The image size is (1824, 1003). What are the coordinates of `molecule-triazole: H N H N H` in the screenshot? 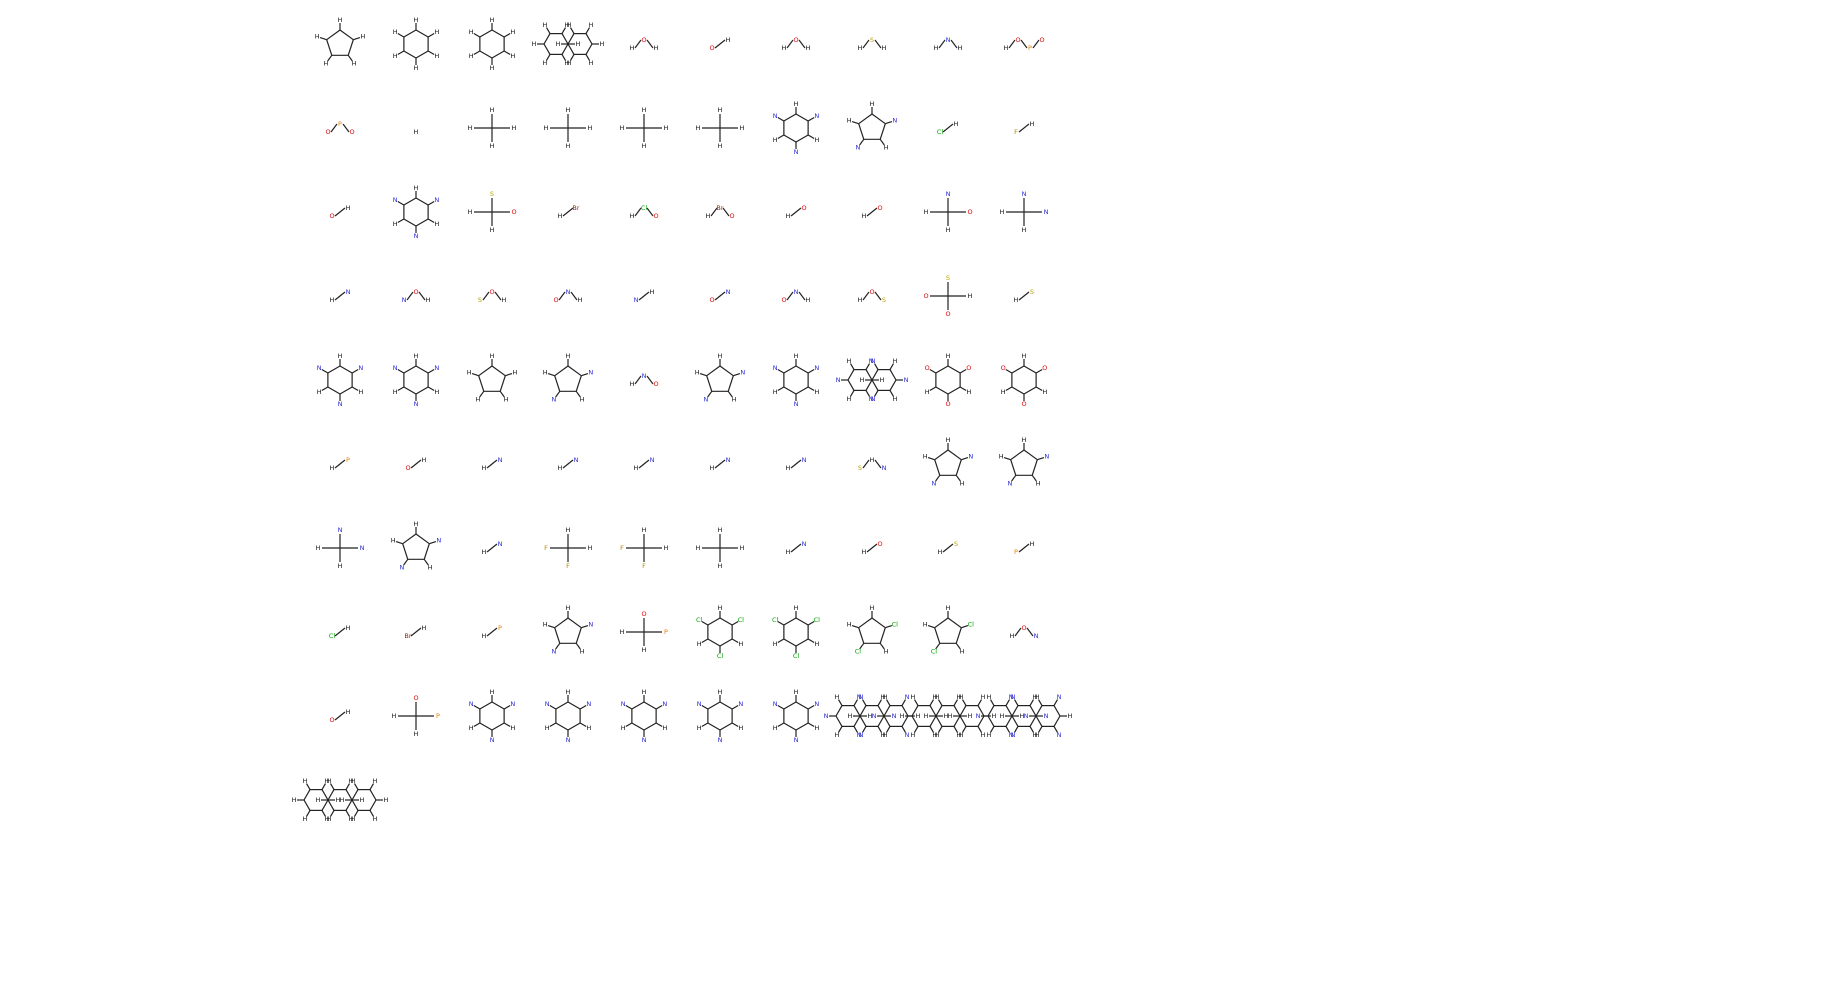 It's located at (730, 389).